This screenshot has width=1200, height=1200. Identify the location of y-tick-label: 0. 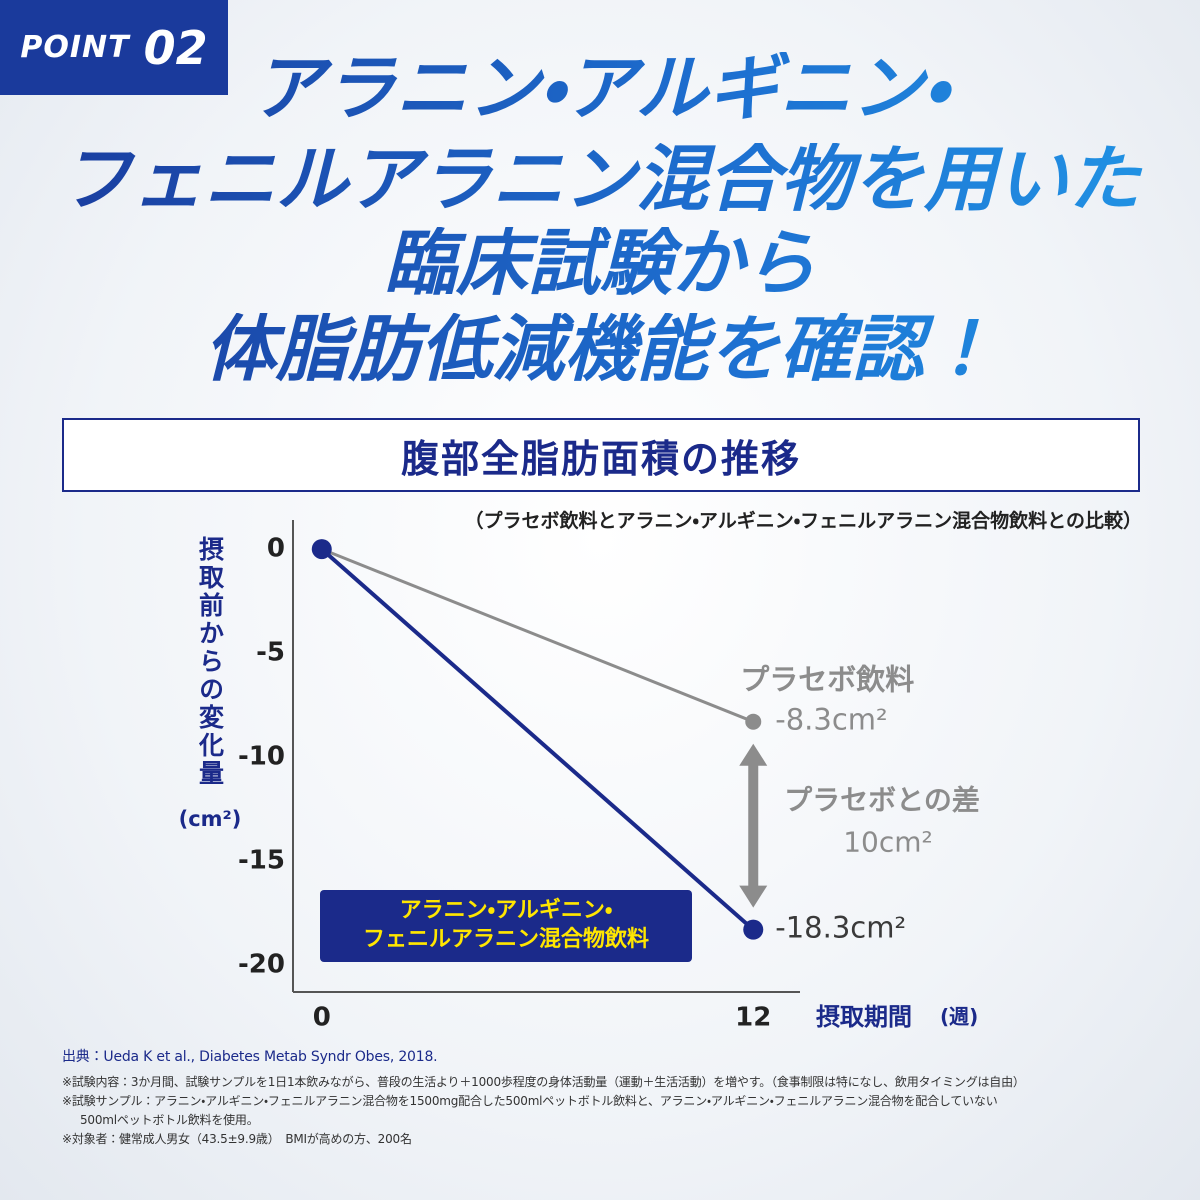
(276, 549).